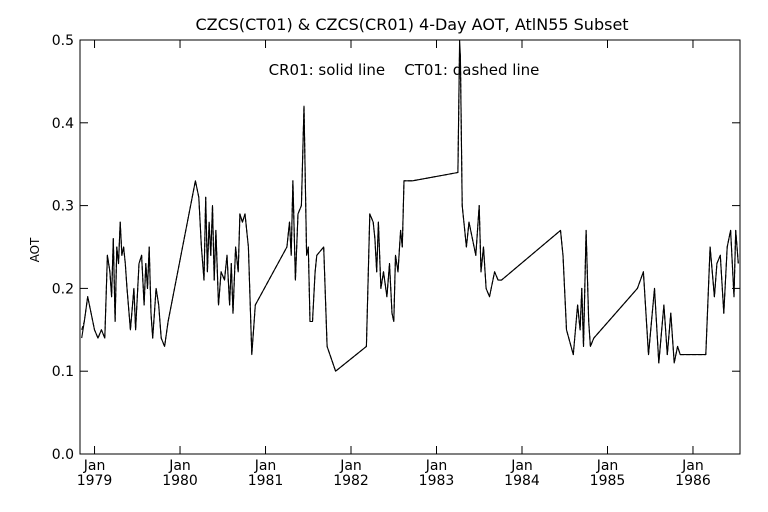  I want to click on y-tick-label: 0.2, so click(63, 289).